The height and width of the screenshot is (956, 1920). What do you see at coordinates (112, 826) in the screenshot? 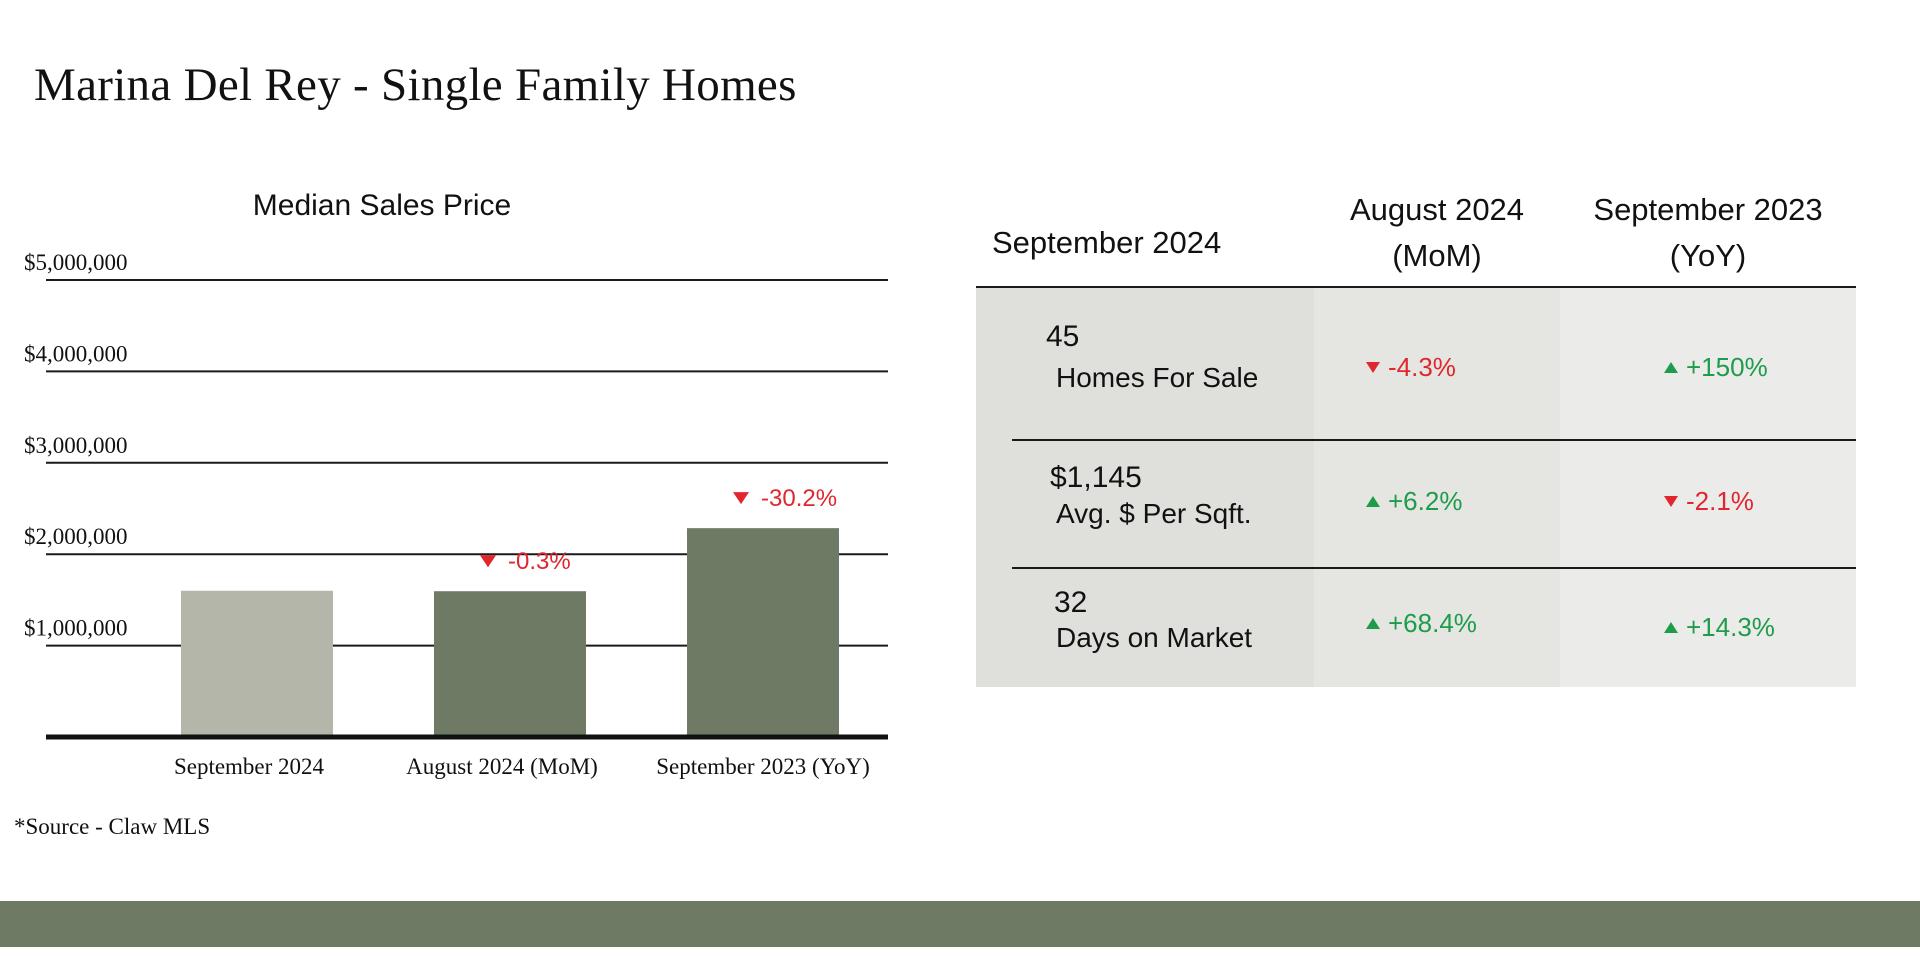
I see `source-note: *Source - Claw MLS` at bounding box center [112, 826].